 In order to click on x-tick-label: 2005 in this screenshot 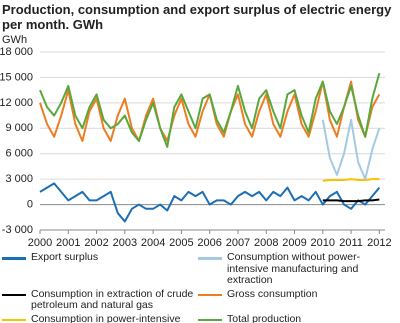, I will do `click(181, 243)`.